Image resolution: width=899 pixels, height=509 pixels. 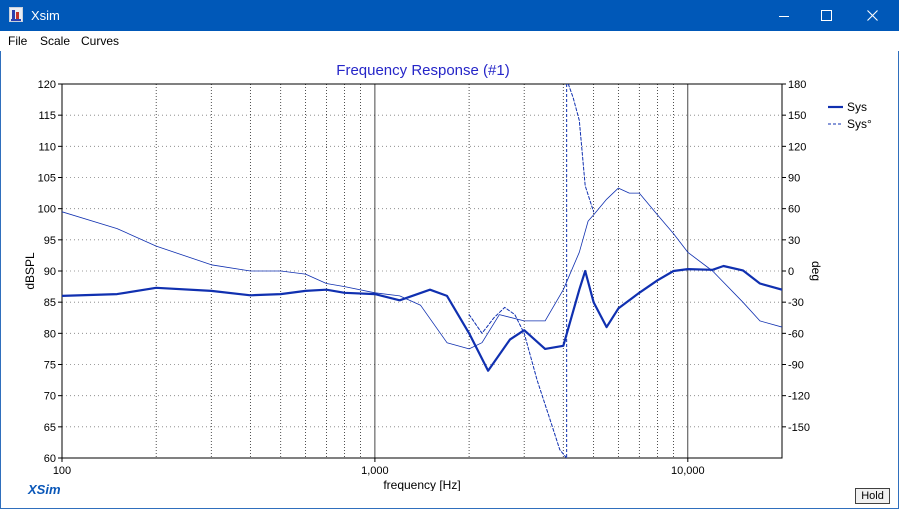 What do you see at coordinates (44, 489) in the screenshot?
I see `xsim-brand: XSim` at bounding box center [44, 489].